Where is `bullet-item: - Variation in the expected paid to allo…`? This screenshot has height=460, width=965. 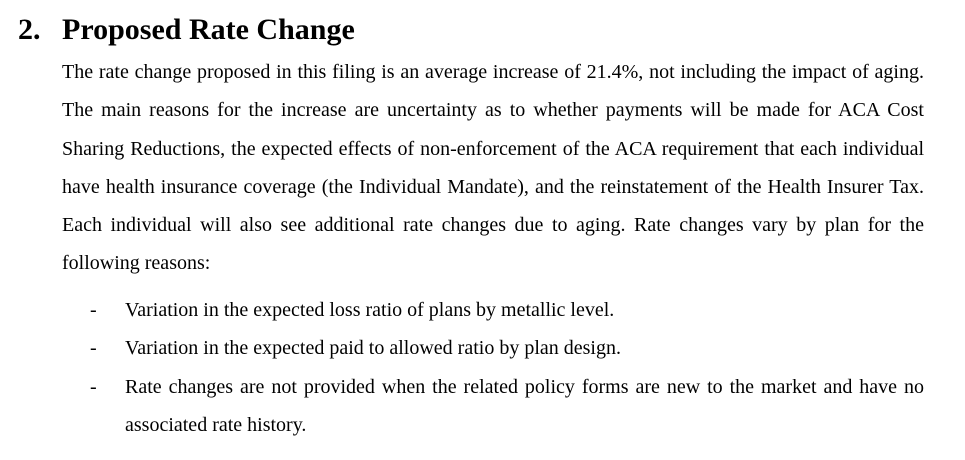 bullet-item: - Variation in the expected paid to allo… is located at coordinates (507, 348).